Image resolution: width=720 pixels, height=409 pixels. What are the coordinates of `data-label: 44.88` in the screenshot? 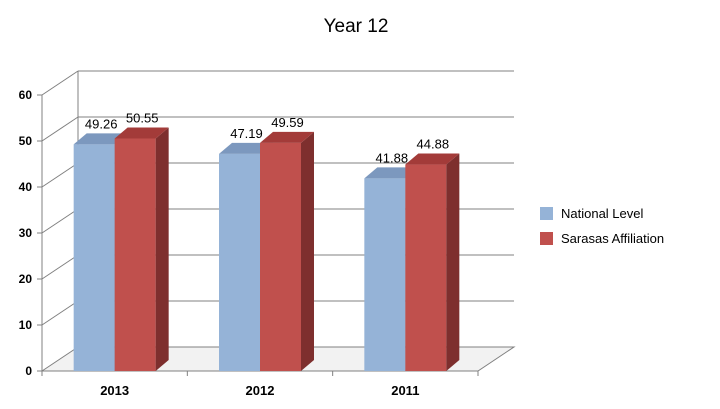 It's located at (433, 144).